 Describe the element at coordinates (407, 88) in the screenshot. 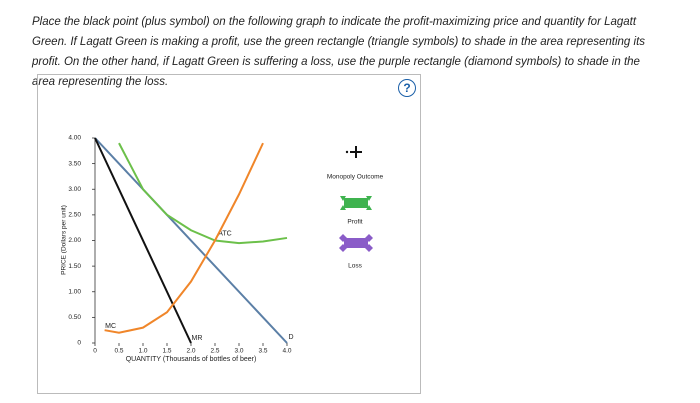

I see `help-button: ?` at that location.